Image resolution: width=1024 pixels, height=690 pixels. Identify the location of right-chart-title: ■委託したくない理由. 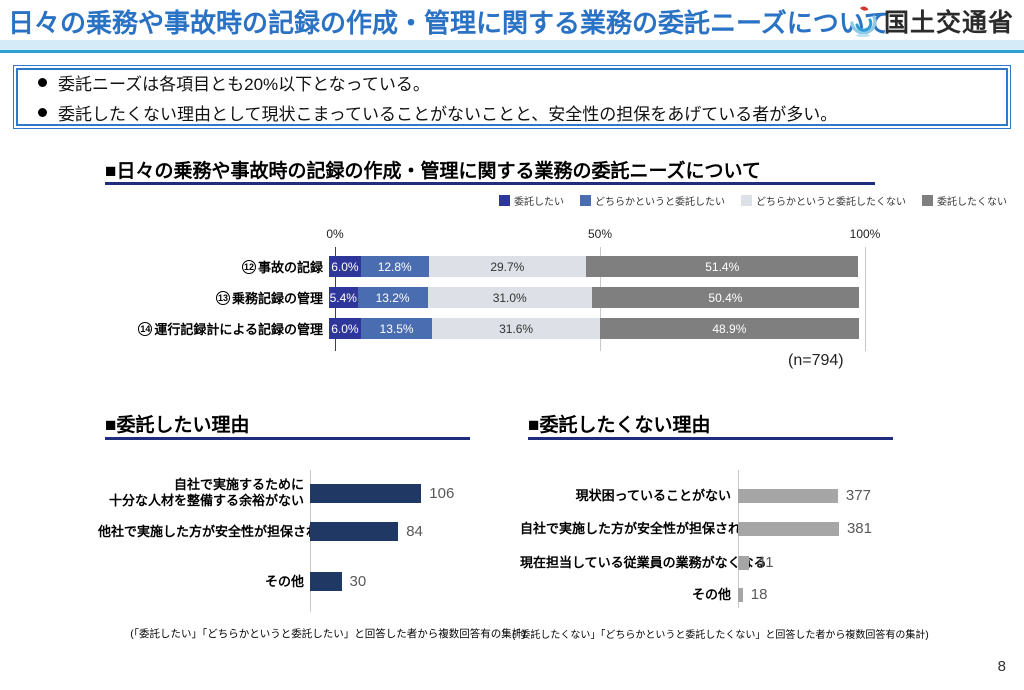
(619, 425).